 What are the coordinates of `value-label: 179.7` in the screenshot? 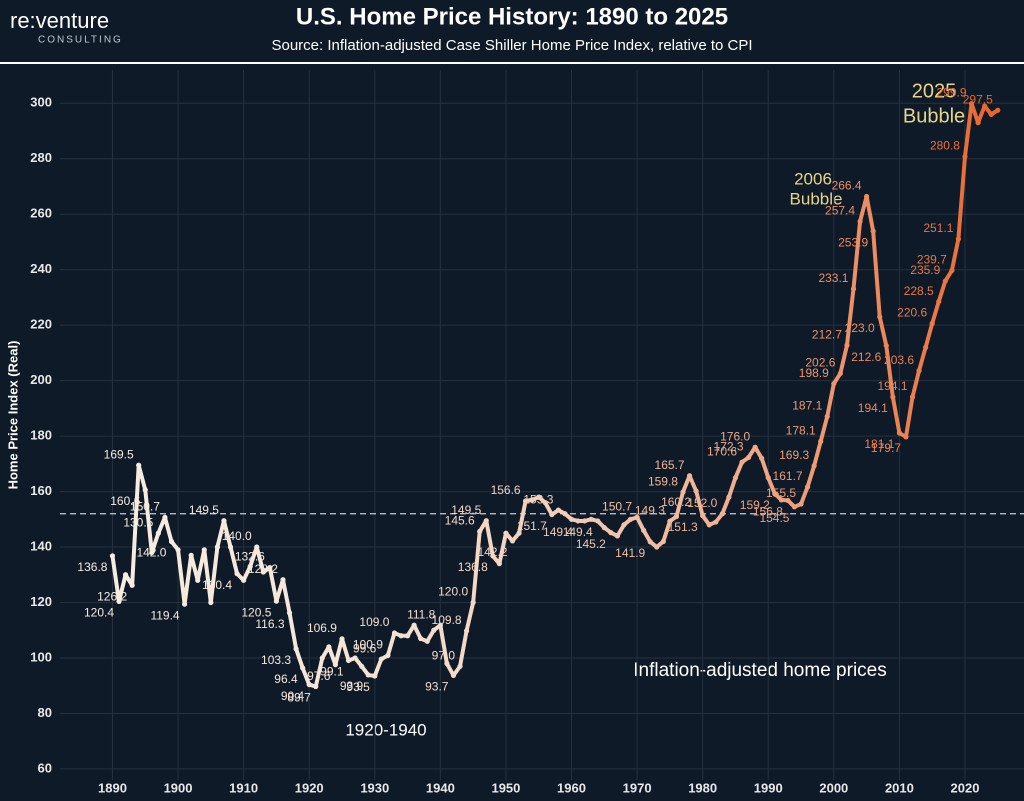 It's located at (886, 448).